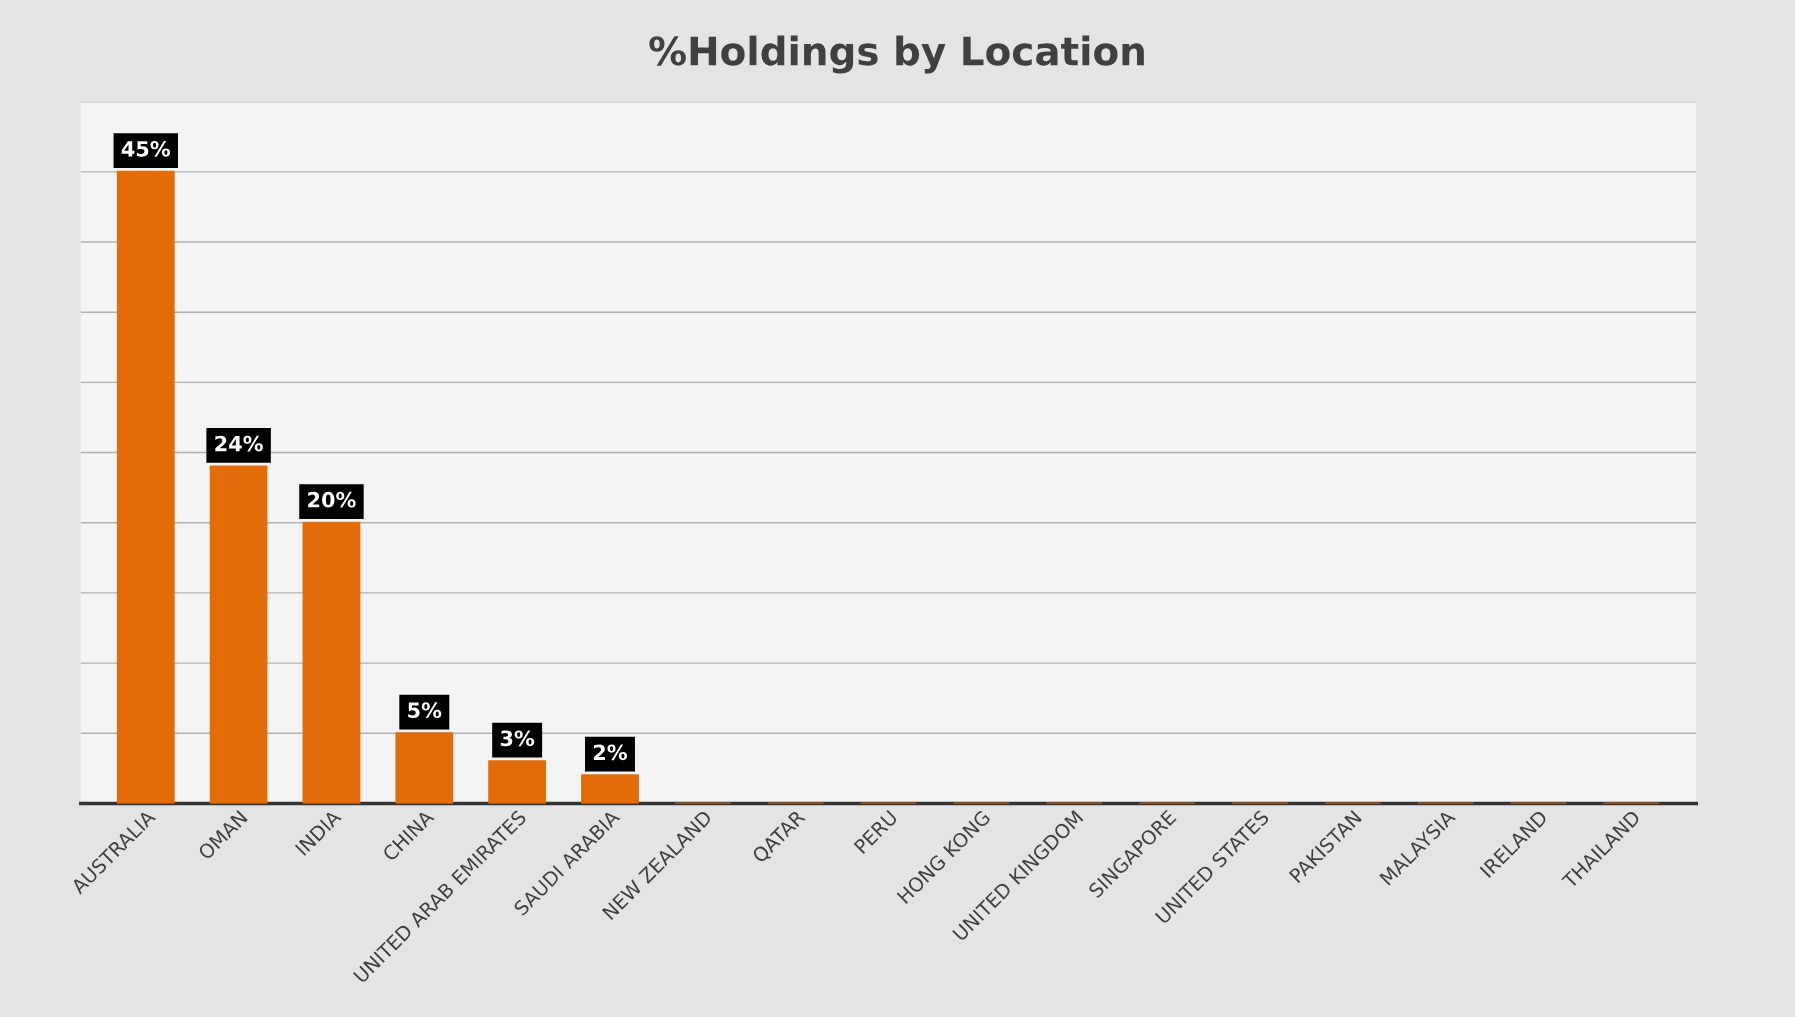 Image resolution: width=1795 pixels, height=1017 pixels. I want to click on data-label: 5%, so click(425, 710).